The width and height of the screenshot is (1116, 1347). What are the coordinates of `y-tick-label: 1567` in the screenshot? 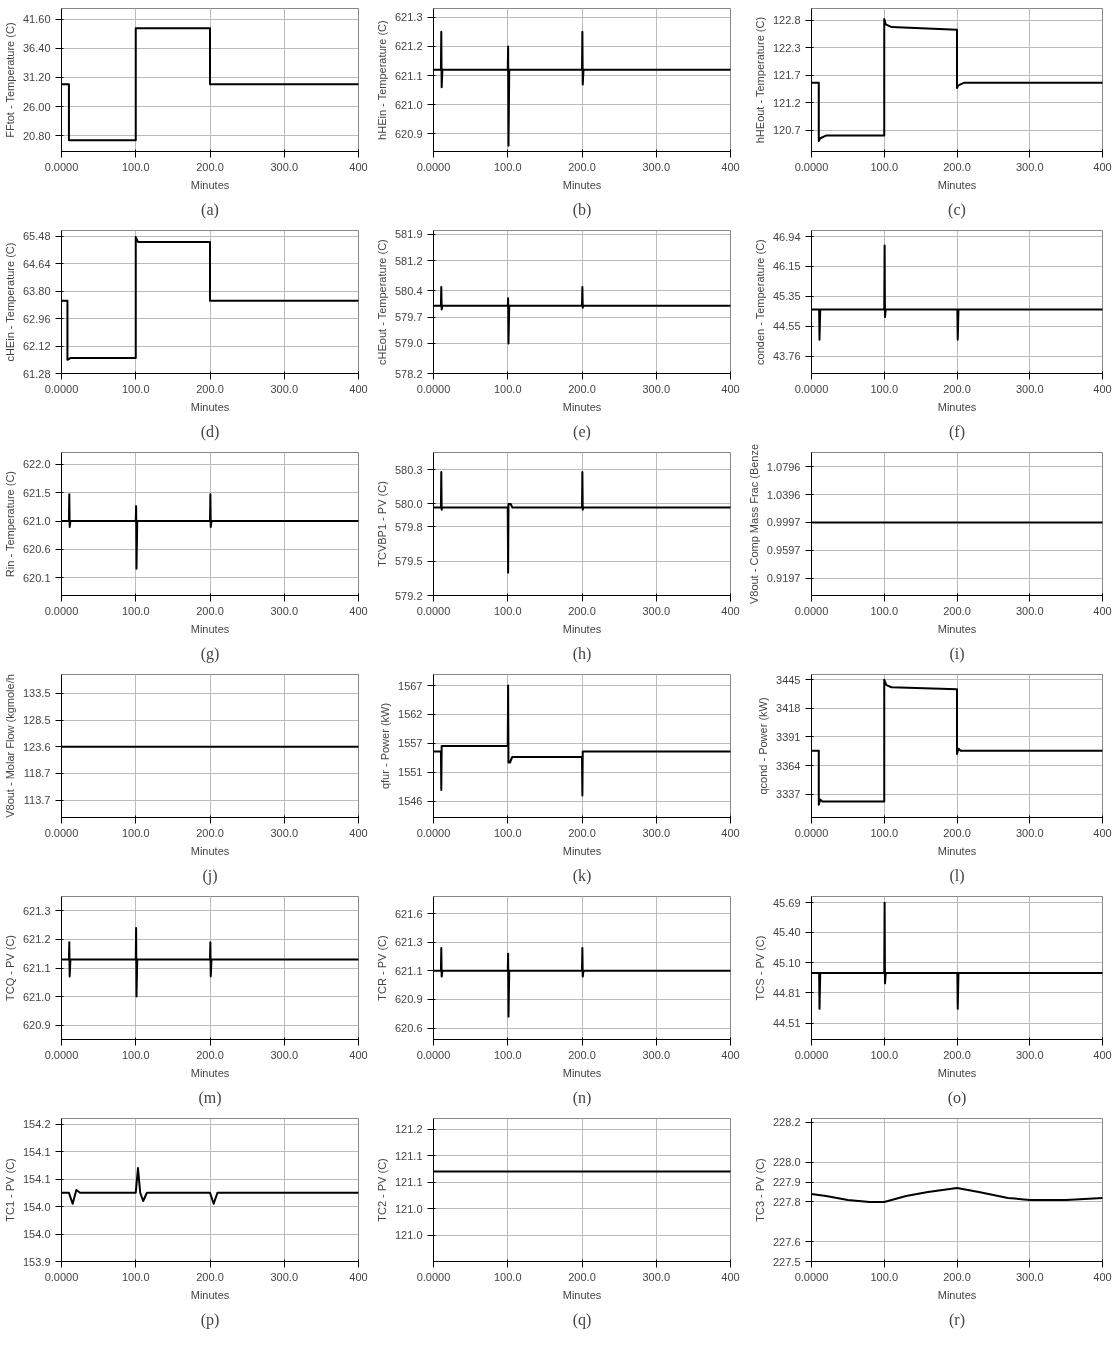 It's located at (410, 685).